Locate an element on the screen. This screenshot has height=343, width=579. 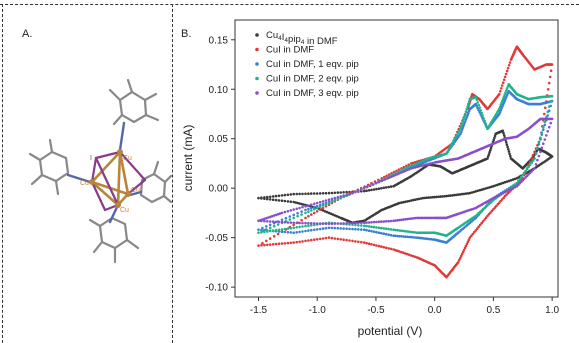
y-tick-label: 0.10 is located at coordinates (219, 90).